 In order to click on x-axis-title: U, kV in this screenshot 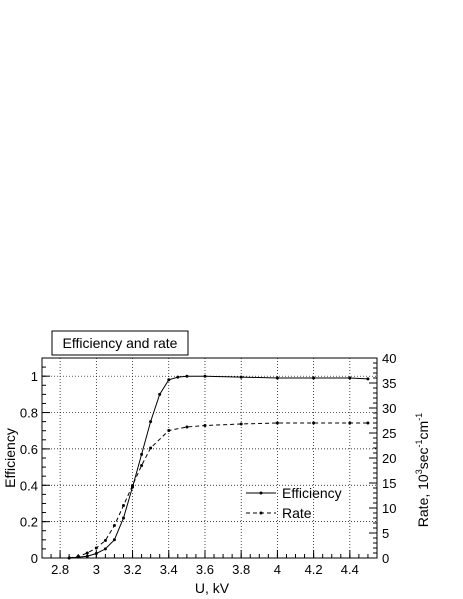, I will do `click(212, 588)`.